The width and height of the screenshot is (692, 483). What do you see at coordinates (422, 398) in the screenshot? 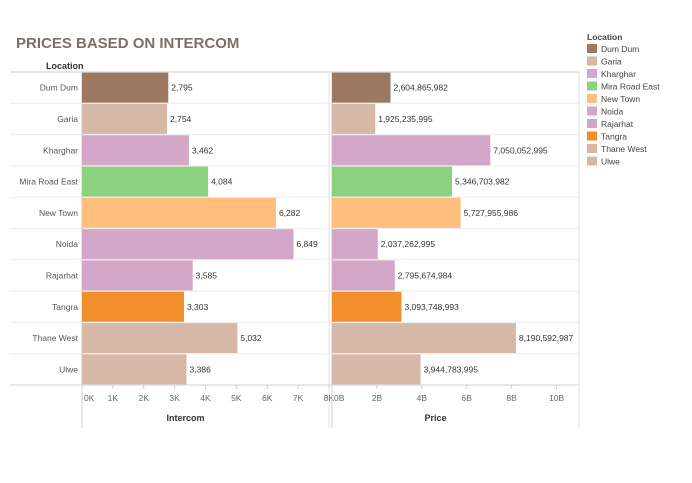
I see `price-tick-label: 4B` at bounding box center [422, 398].